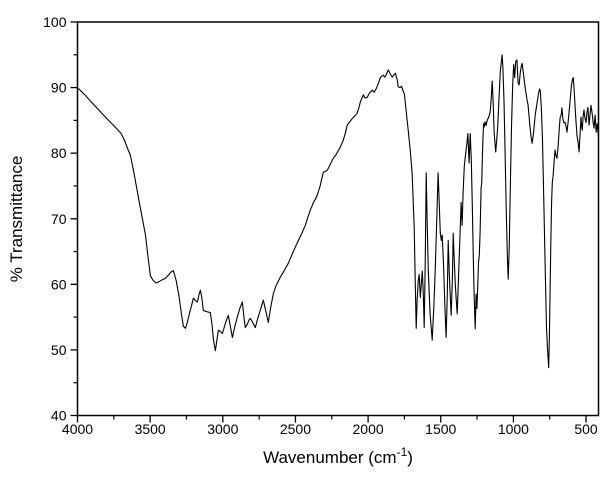 The width and height of the screenshot is (613, 482). Describe the element at coordinates (16, 219) in the screenshot. I see `y-axis-title: % Transmittance` at that location.